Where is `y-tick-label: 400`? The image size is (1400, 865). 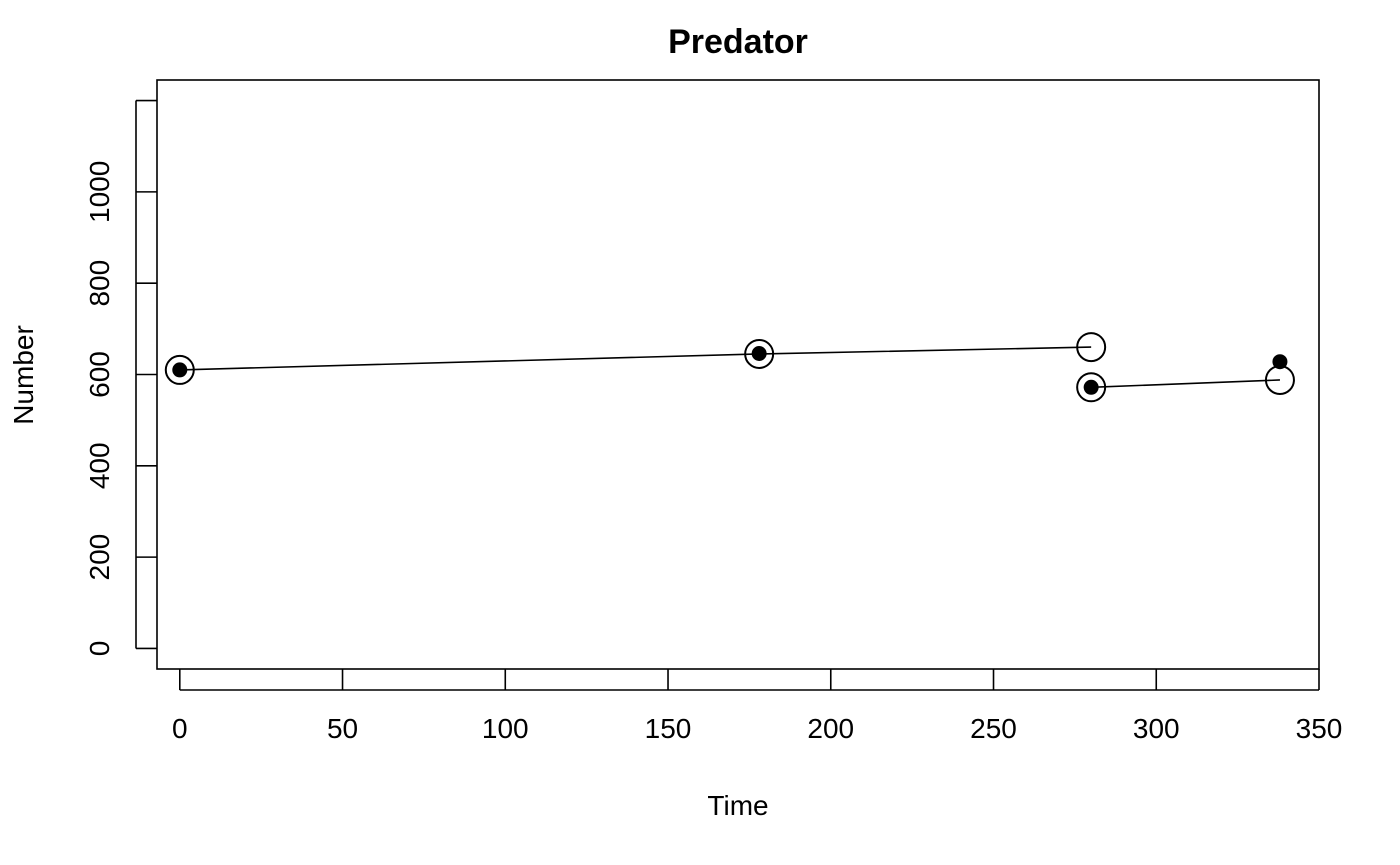
y-tick-label: 400 is located at coordinates (99, 465).